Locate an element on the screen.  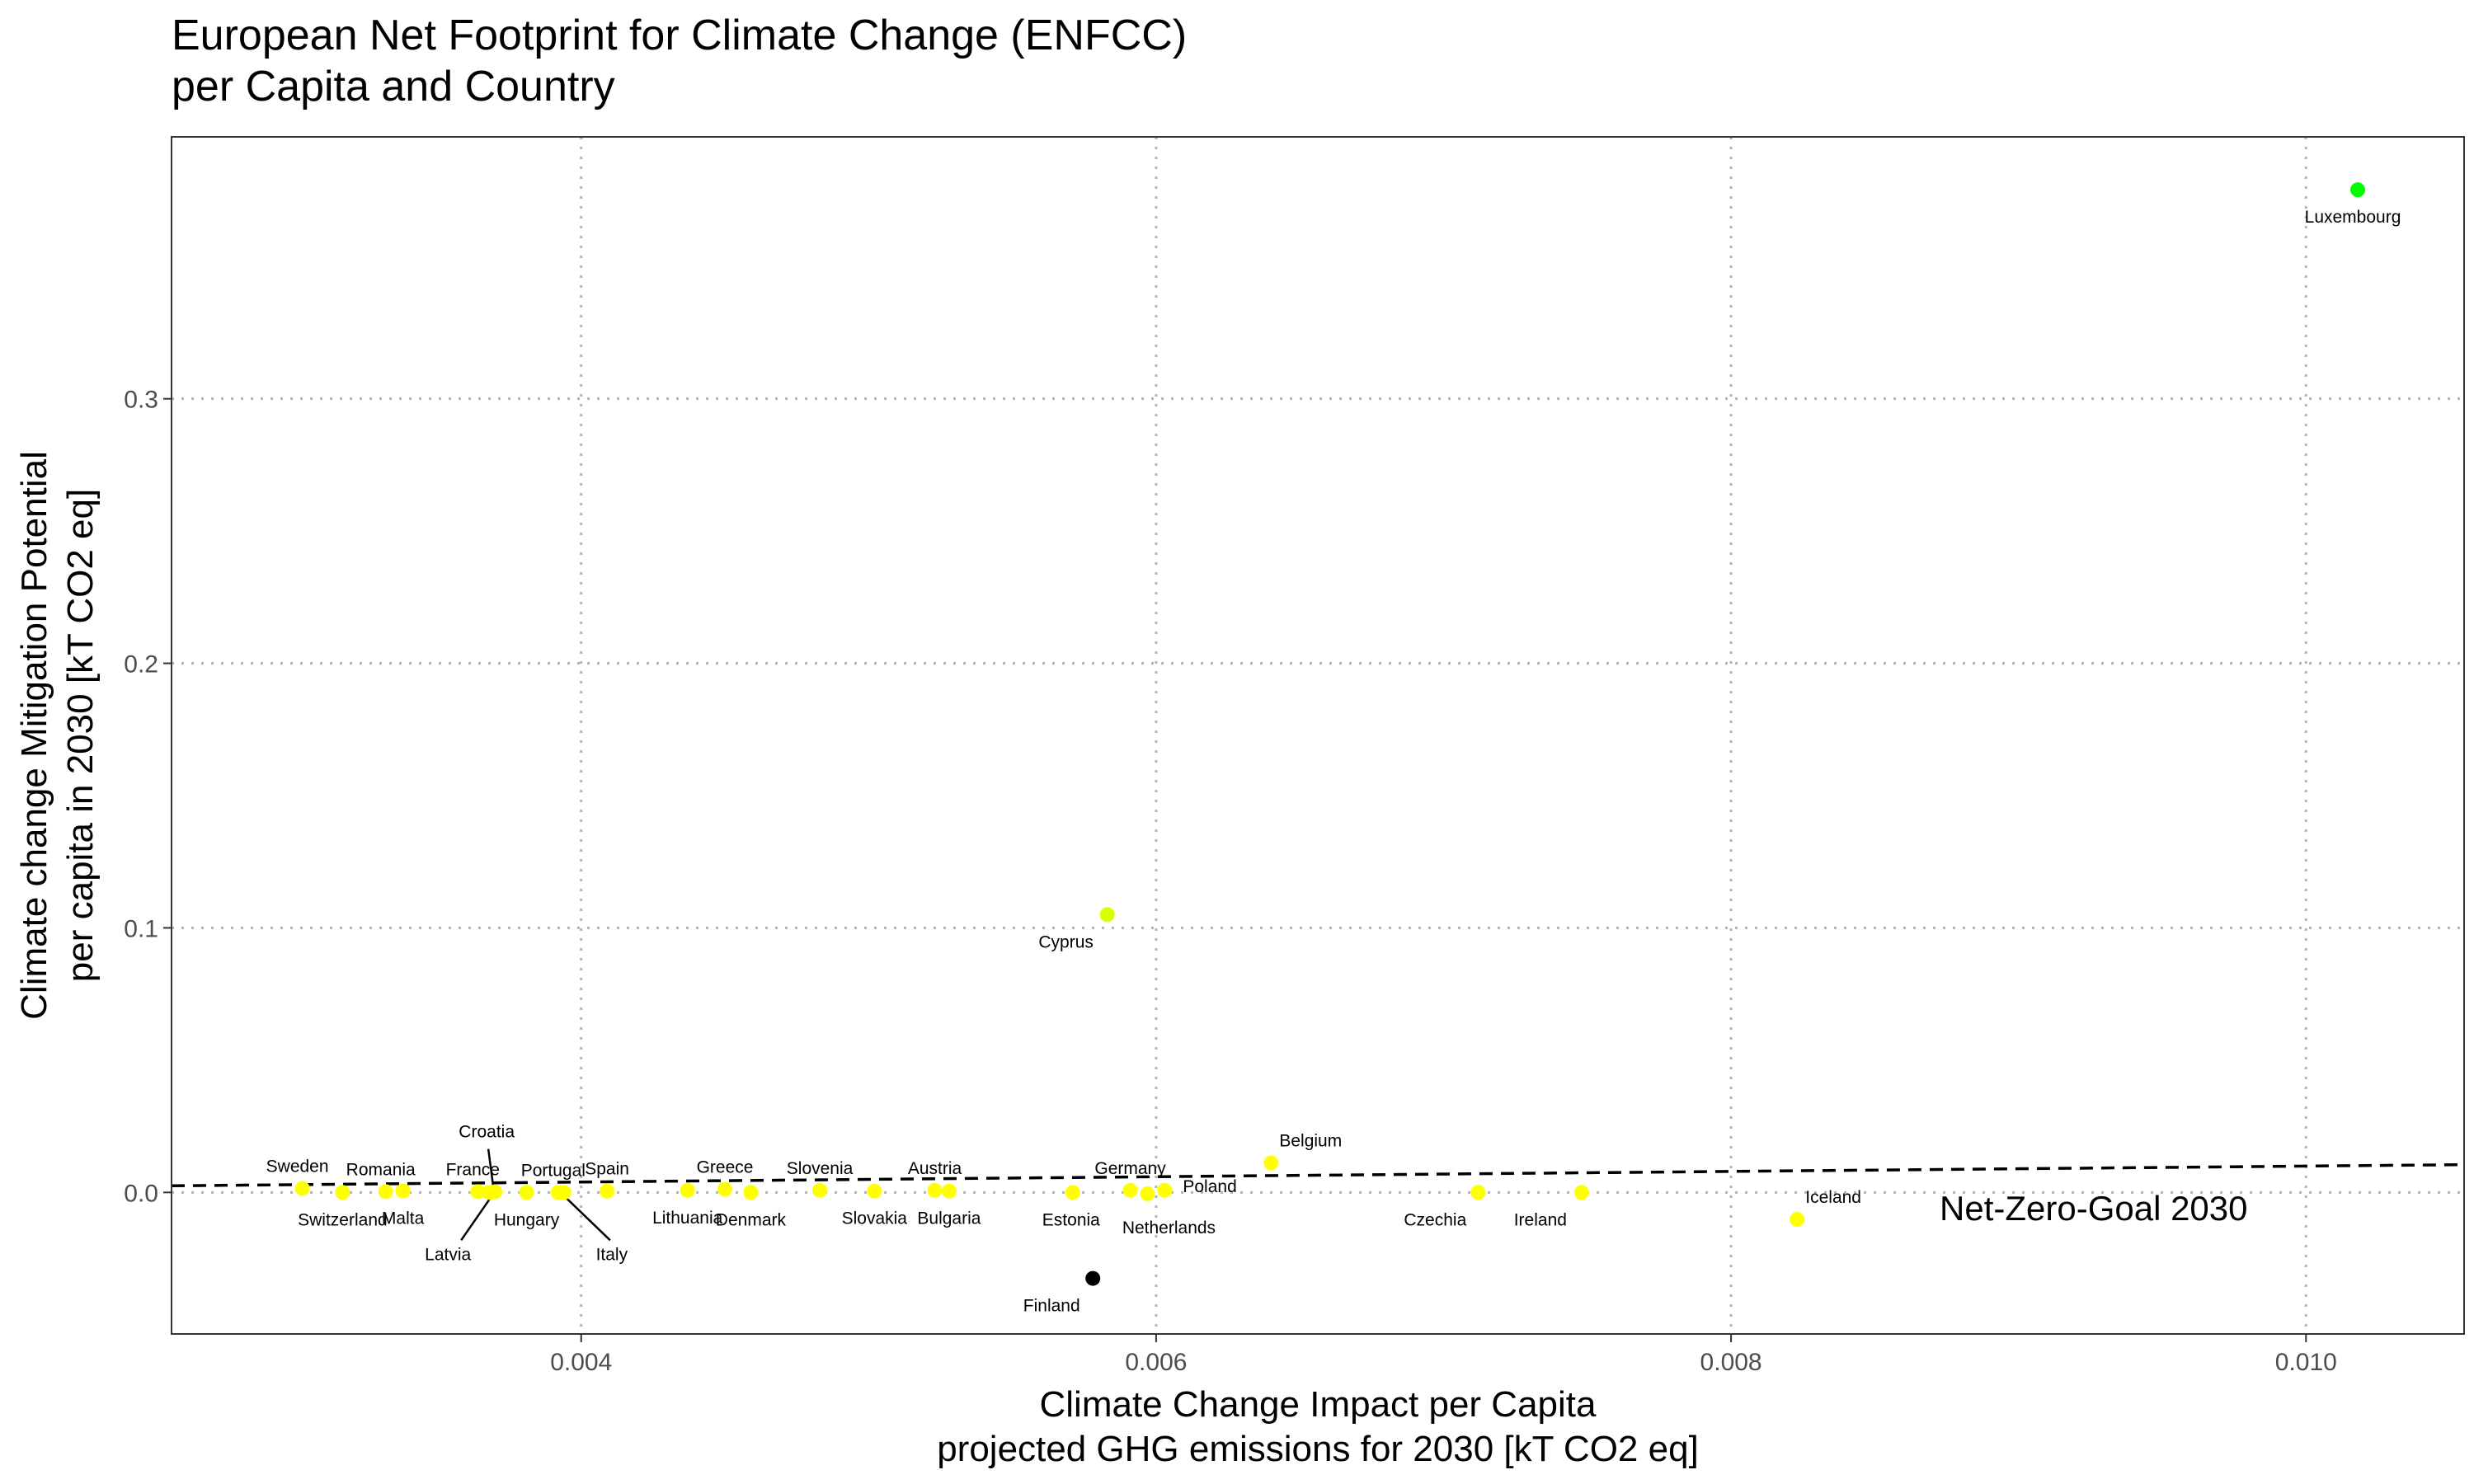
point-label-poland: Poland is located at coordinates (1209, 1186).